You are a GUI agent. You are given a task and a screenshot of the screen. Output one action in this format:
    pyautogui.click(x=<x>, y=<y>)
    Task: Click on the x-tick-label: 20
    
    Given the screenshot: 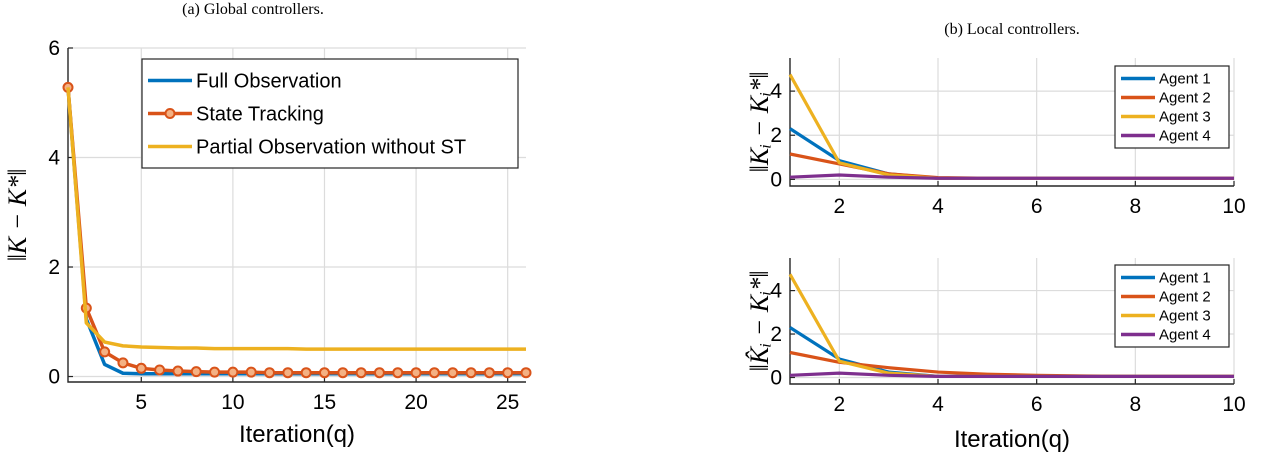 What is the action you would take?
    pyautogui.click(x=415, y=402)
    